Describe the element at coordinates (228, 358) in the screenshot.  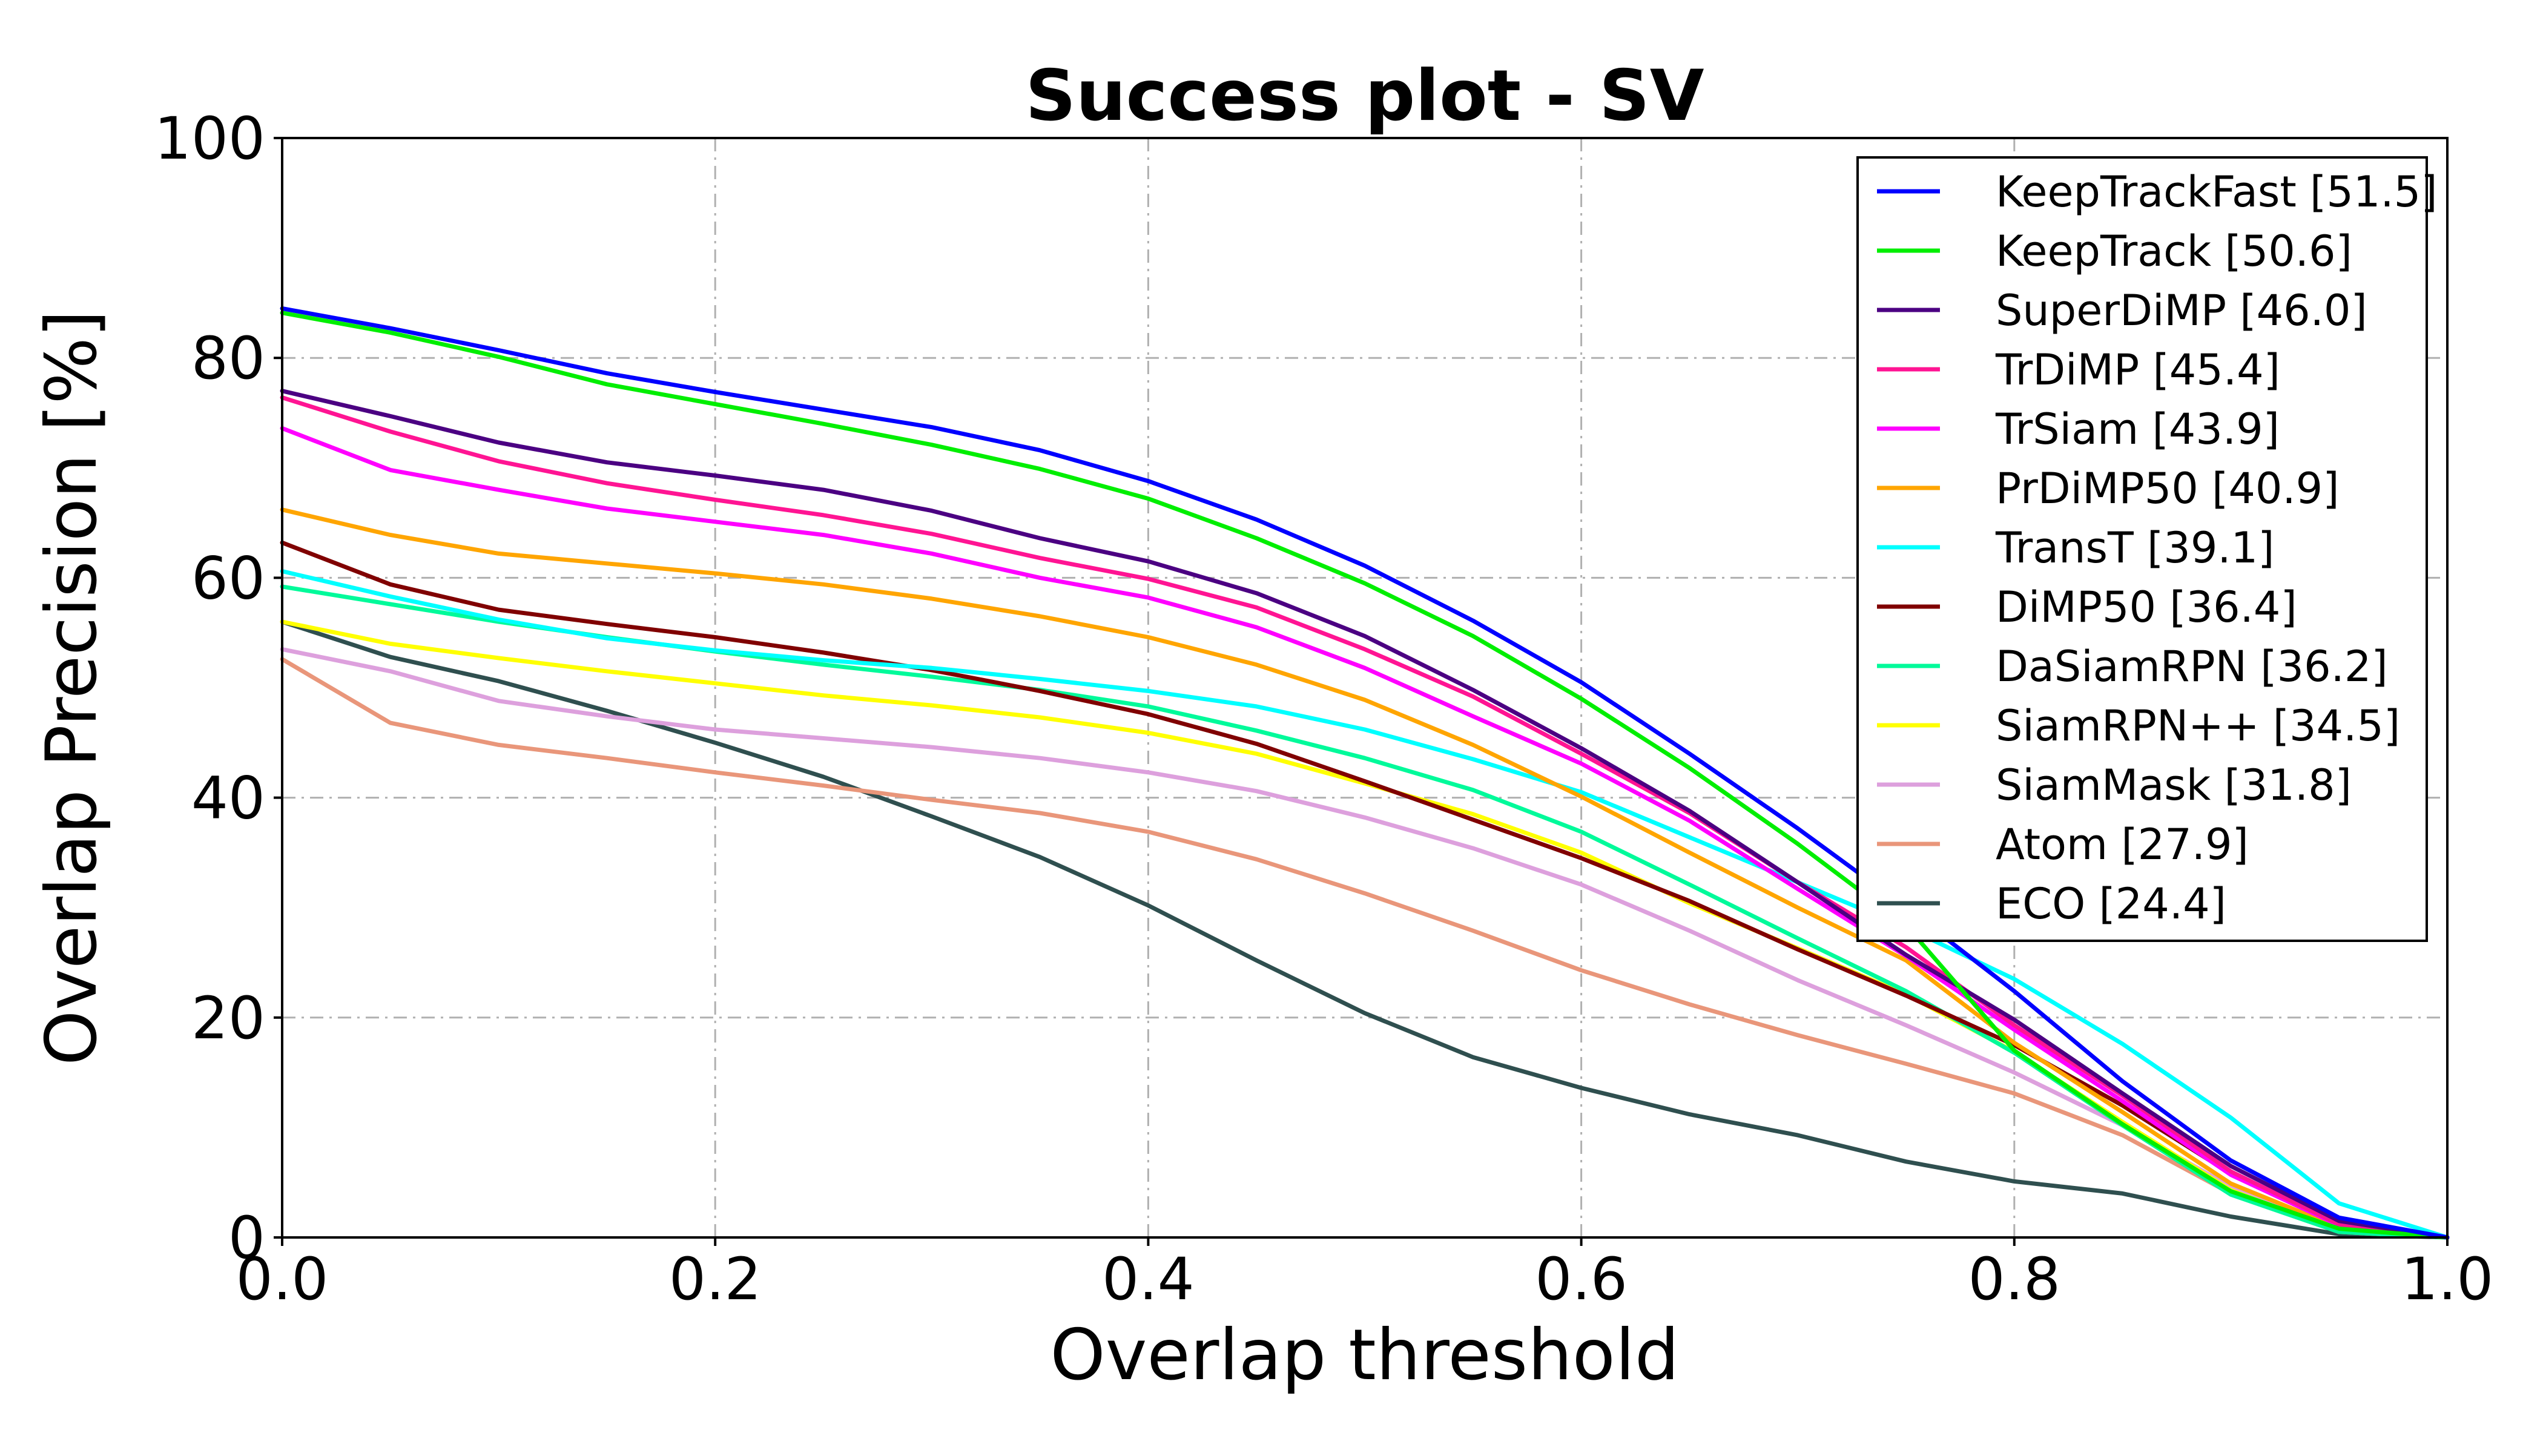
I see `y-tick-label: 80` at that location.